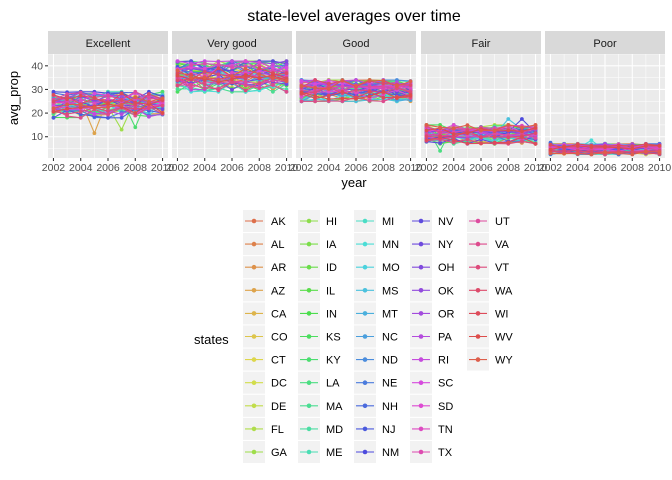 The image size is (672, 480). Describe the element at coordinates (37, 114) in the screenshot. I see `y-tick-label: 20` at that location.